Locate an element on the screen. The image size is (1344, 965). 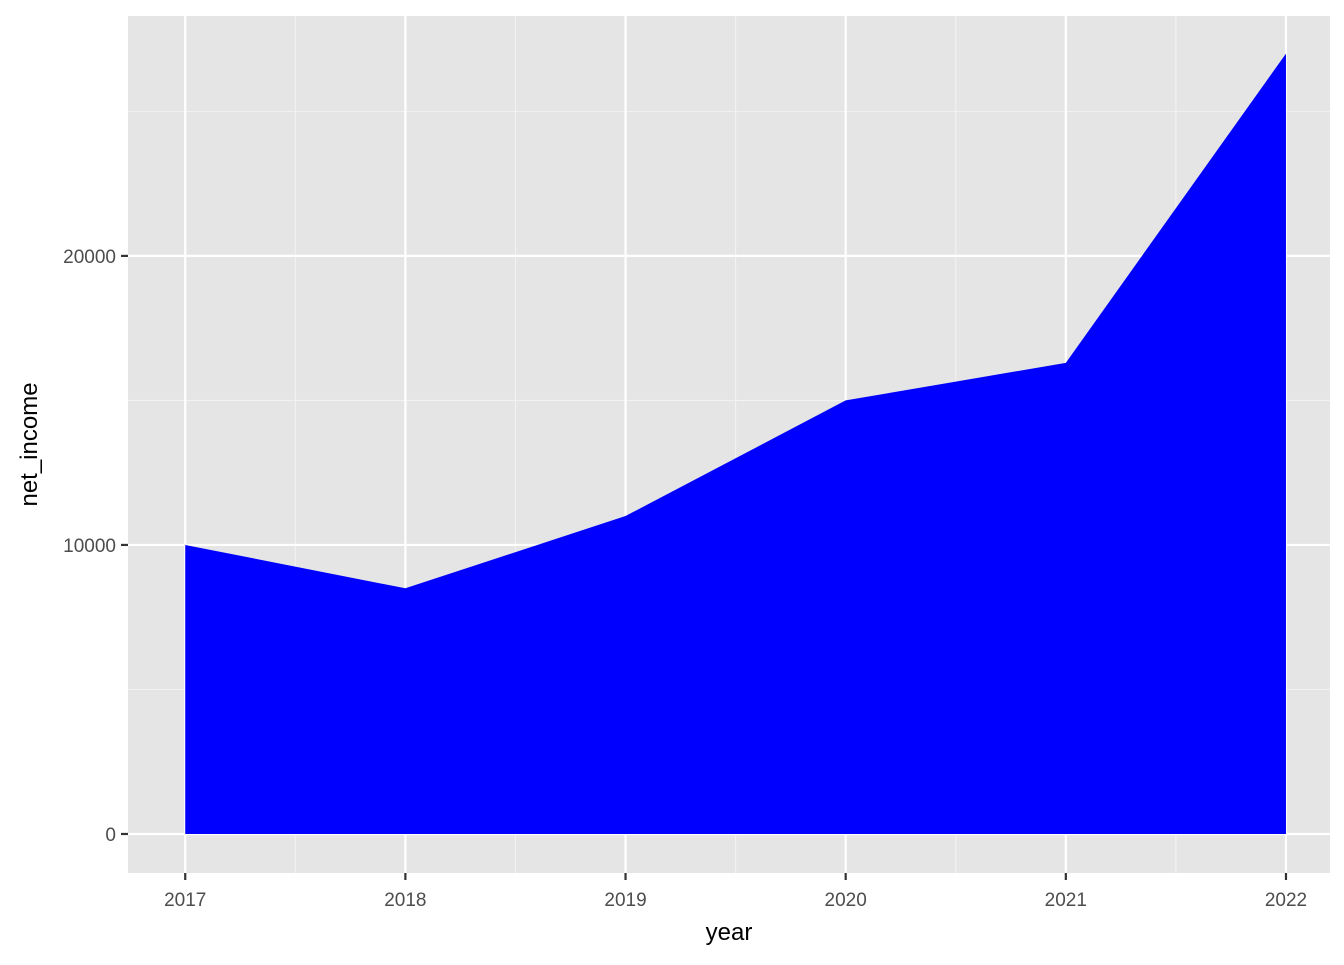
x-tick-label: 2020 is located at coordinates (846, 900).